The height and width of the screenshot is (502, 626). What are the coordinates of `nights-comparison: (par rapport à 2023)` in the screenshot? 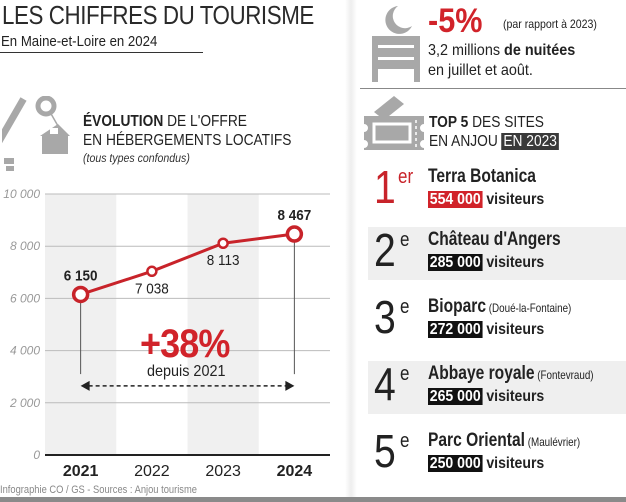 It's located at (550, 24).